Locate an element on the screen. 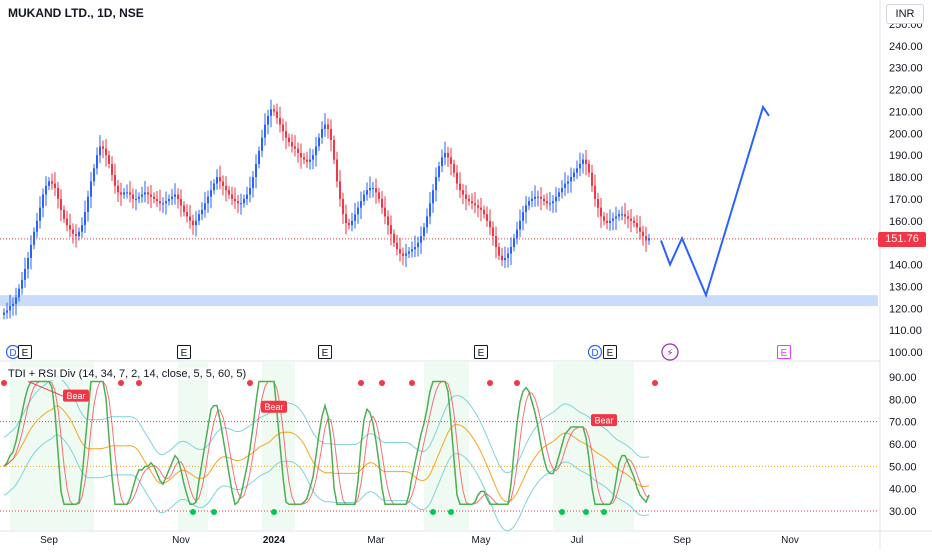 This screenshot has width=932, height=555. price-tick-label: 190.00 is located at coordinates (906, 156).